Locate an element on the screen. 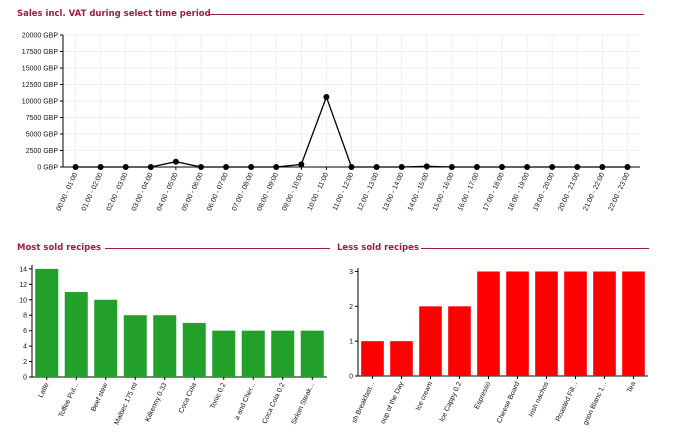  most-sold-ytick-label: 6 is located at coordinates (25, 331).